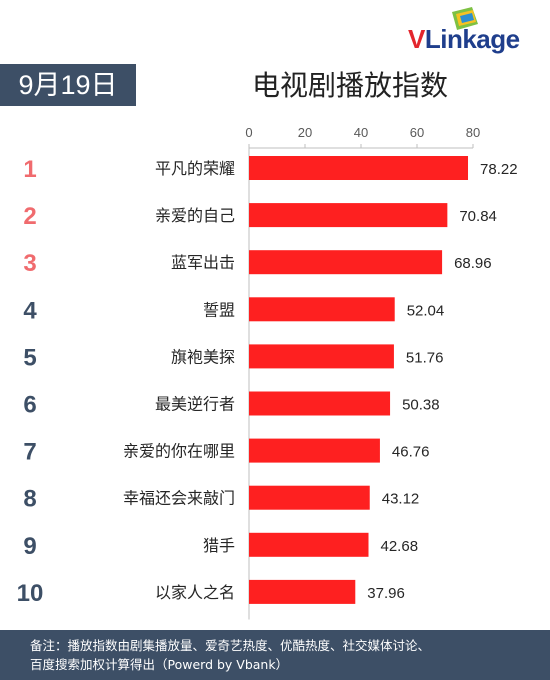 Image resolution: width=550 pixels, height=680 pixels. Describe the element at coordinates (219, 309) in the screenshot. I see `category-label: 誓盟` at that location.